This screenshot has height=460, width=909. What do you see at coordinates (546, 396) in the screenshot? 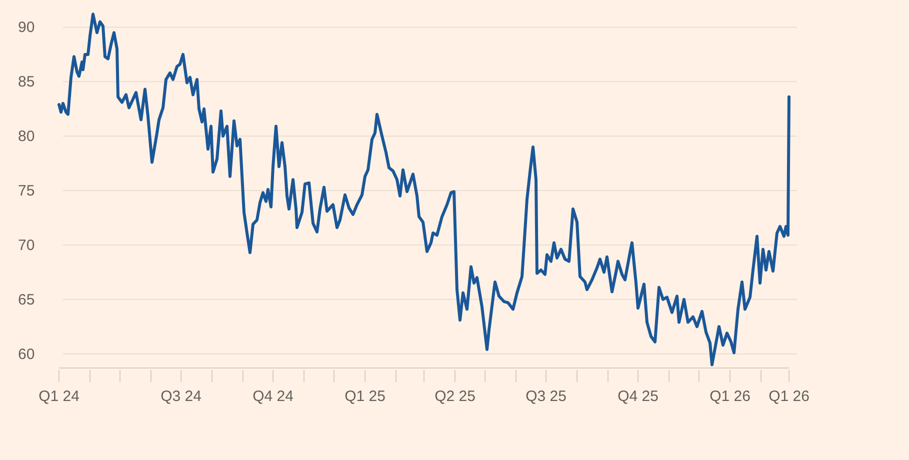
I see `x-tick-label: Q3 25` at bounding box center [546, 396].